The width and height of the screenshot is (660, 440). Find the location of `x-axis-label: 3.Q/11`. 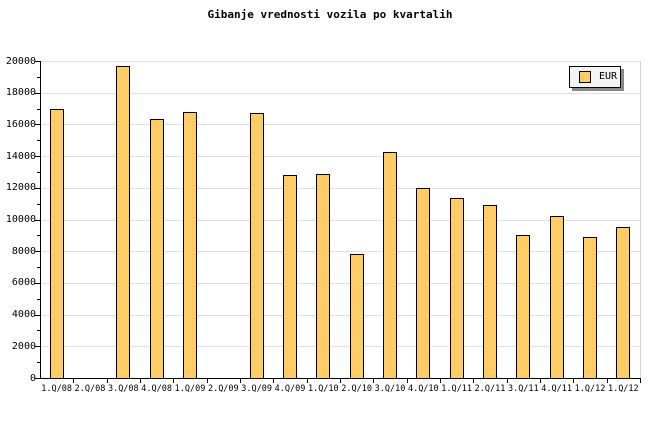

x-axis-label: 3.Q/11 is located at coordinates (523, 389).